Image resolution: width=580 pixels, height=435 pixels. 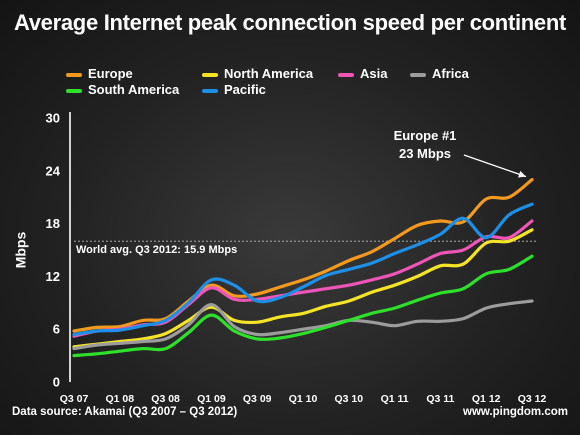 What do you see at coordinates (165, 399) in the screenshot?
I see `x-tick-label: Q3 08` at bounding box center [165, 399].